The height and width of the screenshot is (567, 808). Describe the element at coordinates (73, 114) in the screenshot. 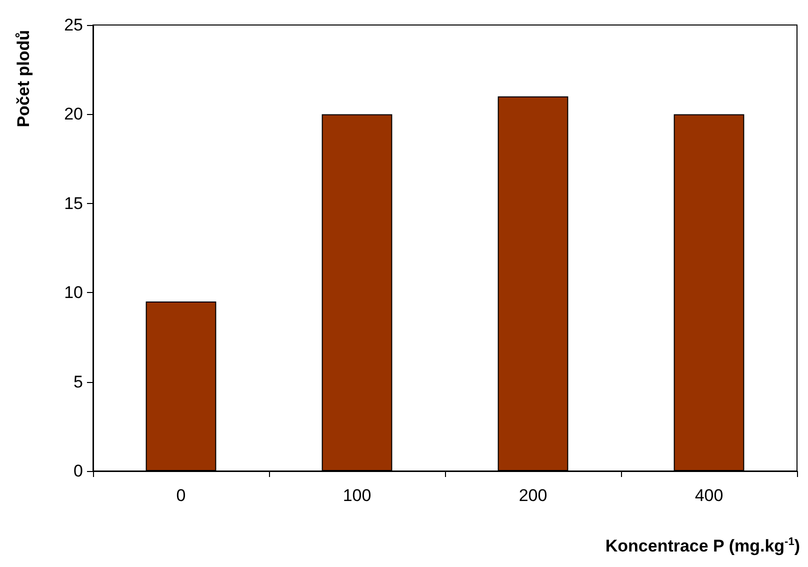

I see `y-tick-label: 20` at that location.